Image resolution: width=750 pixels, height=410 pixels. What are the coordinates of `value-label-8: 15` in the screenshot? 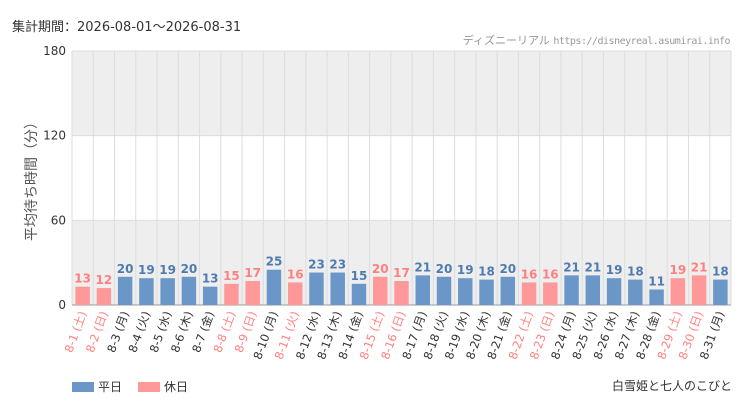 It's located at (231, 276).